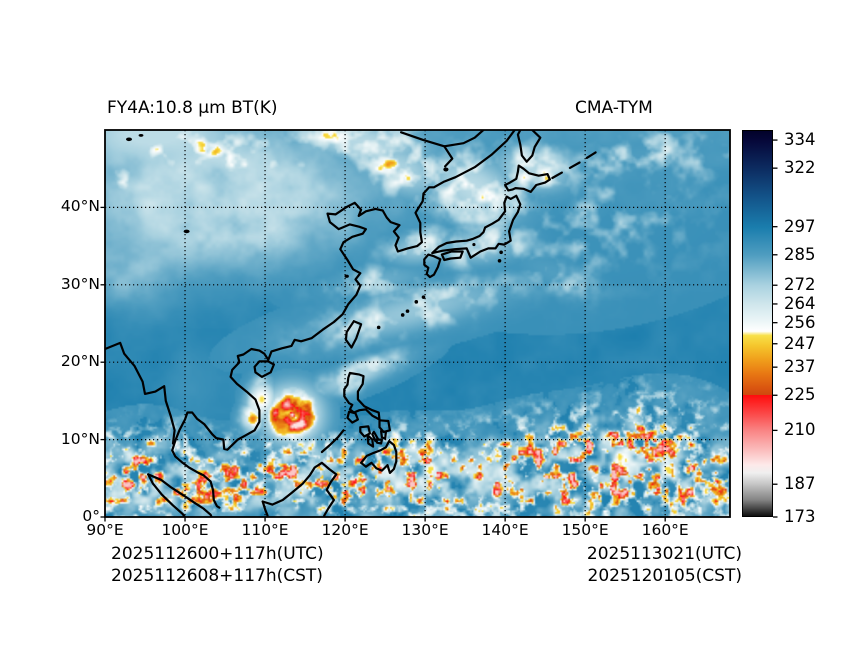  I want to click on x-tick-label: 160°E, so click(665, 530).